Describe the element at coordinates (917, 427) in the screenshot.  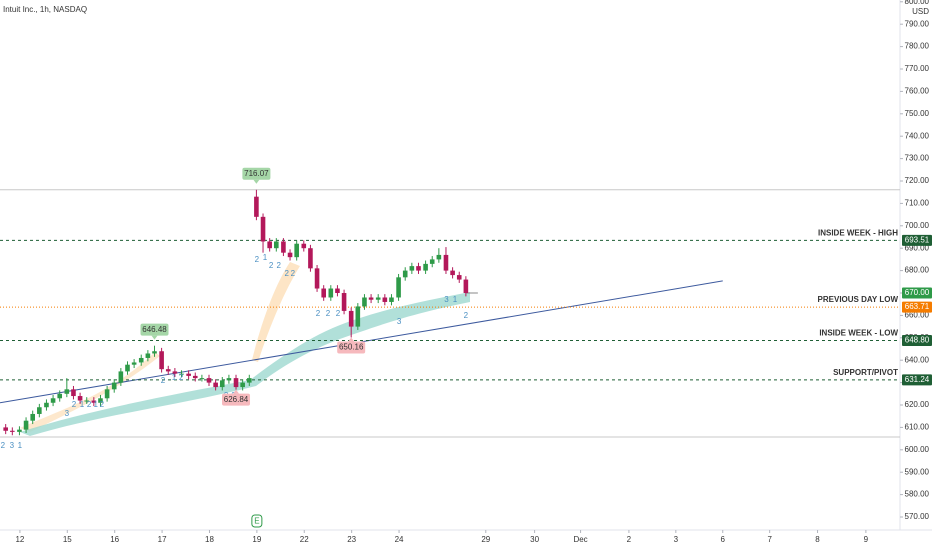
I see `y-tick-label: 610.00` at that location.